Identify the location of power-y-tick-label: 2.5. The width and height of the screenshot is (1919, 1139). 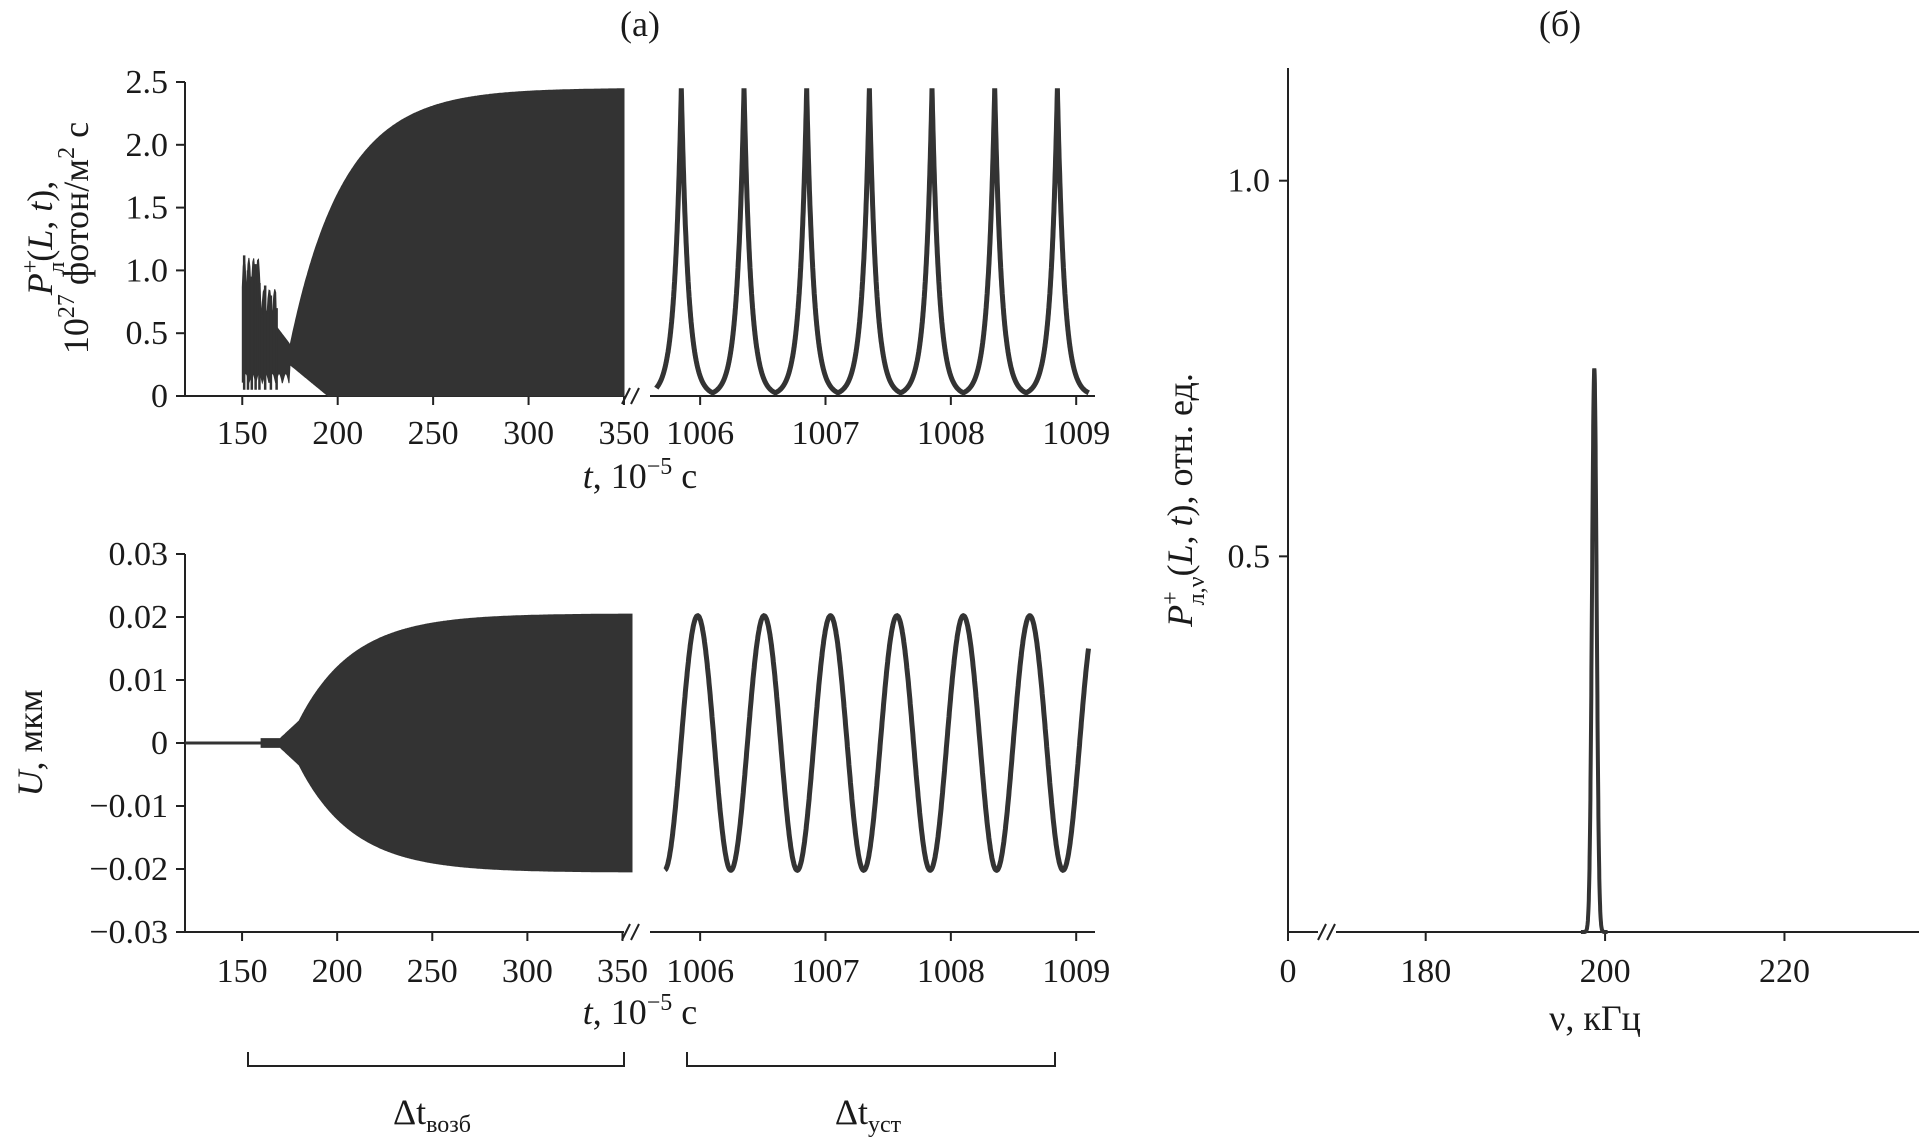
(147, 82).